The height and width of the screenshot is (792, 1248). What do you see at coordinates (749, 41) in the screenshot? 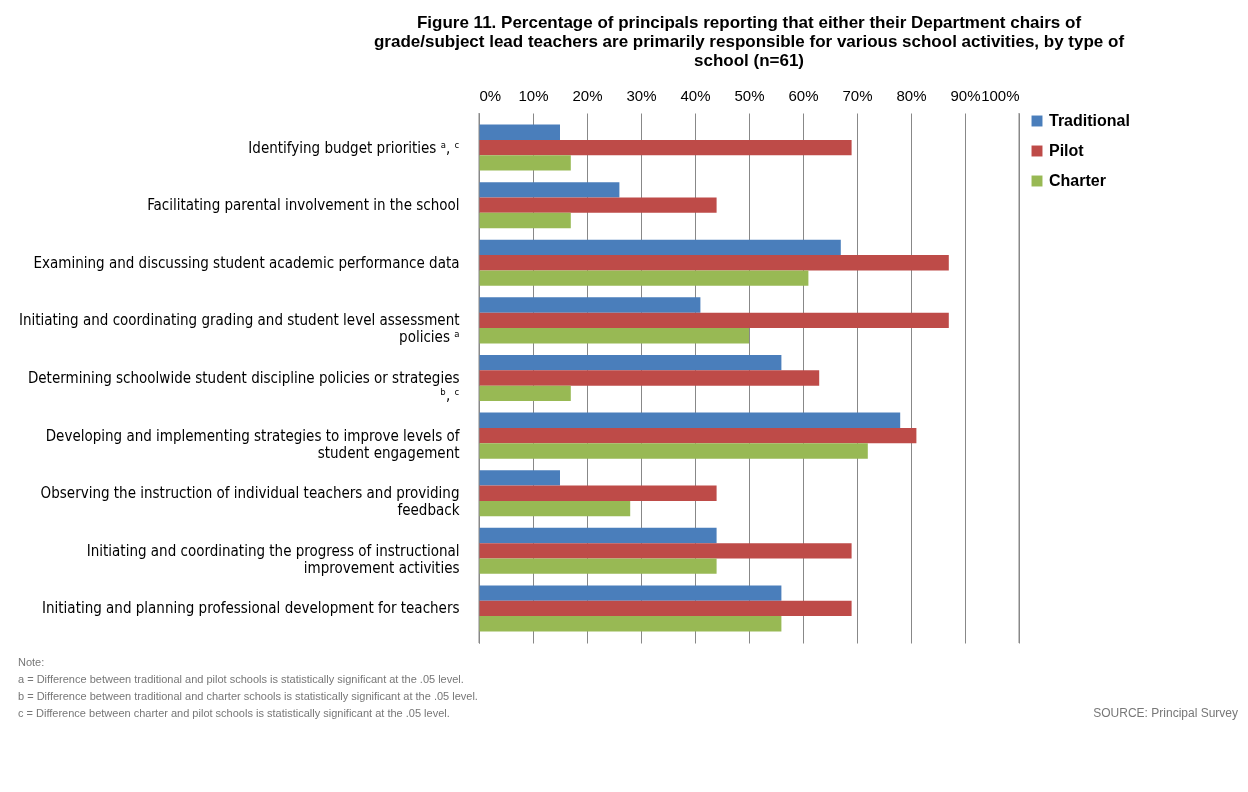
I see `chart-title: Figure 11. Percentage of principals reporting that either their Department chairs of grade/subject lead teachers are primarily responsible for various school activities, by type of school (n=61)` at bounding box center [749, 41].